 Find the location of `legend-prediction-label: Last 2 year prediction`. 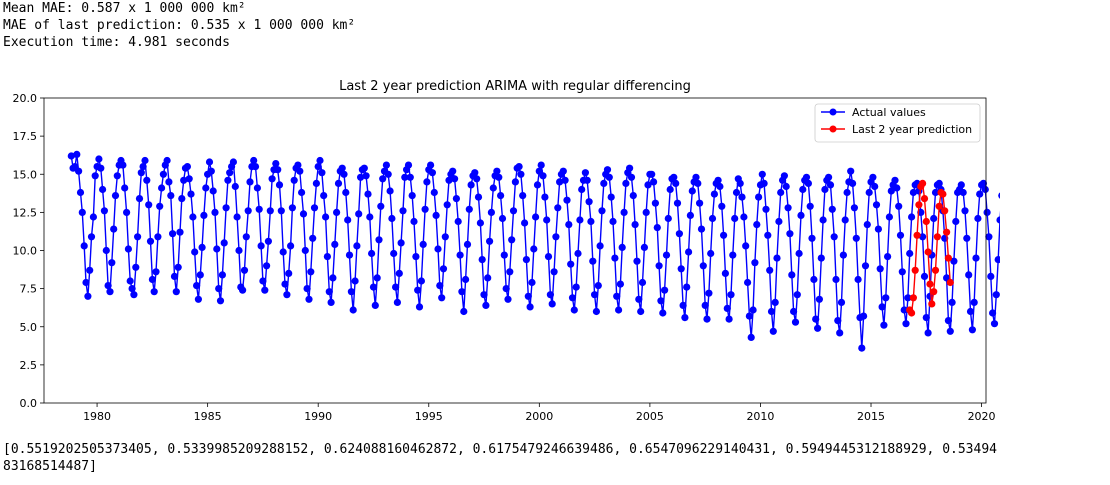

legend-prediction-label: Last 2 year prediction is located at coordinates (912, 129).